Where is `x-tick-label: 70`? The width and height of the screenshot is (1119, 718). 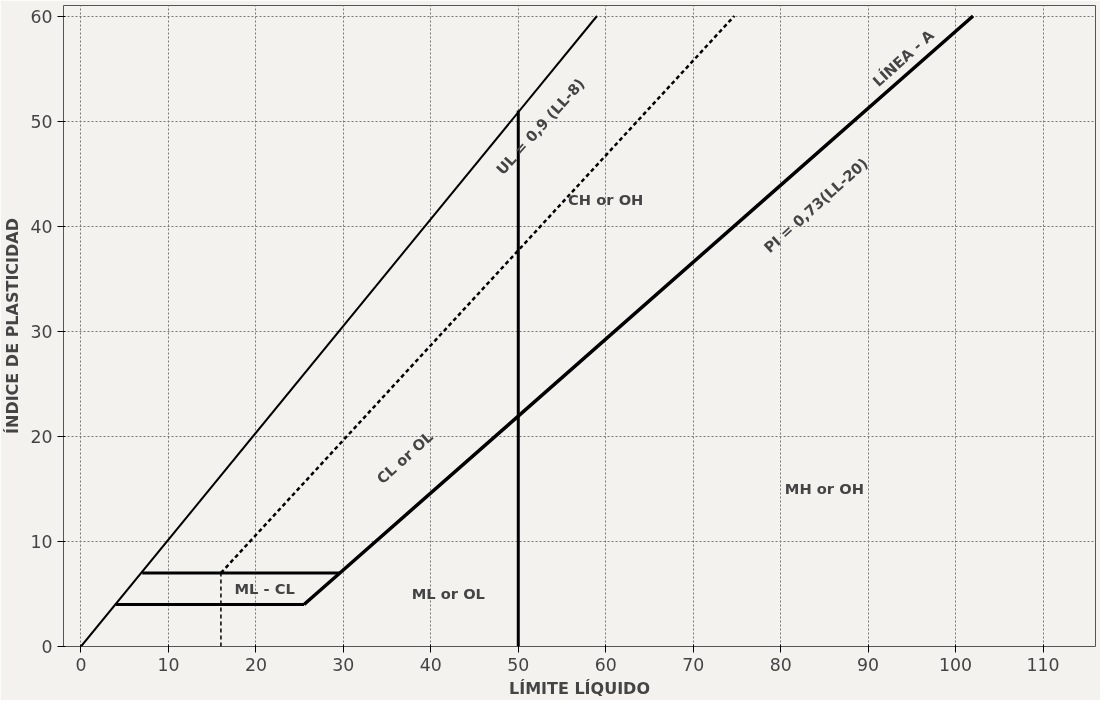 x-tick-label: 70 is located at coordinates (693, 664).